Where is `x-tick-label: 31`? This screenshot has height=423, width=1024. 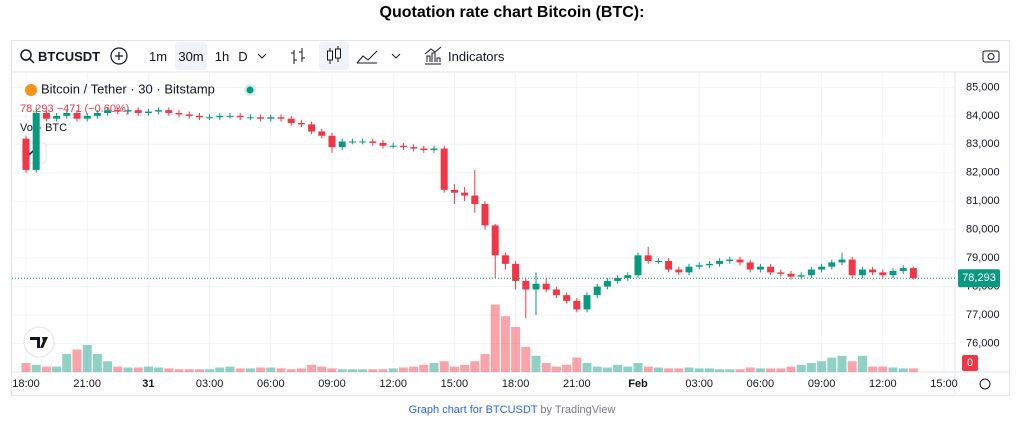
x-tick-label: 31 is located at coordinates (148, 384).